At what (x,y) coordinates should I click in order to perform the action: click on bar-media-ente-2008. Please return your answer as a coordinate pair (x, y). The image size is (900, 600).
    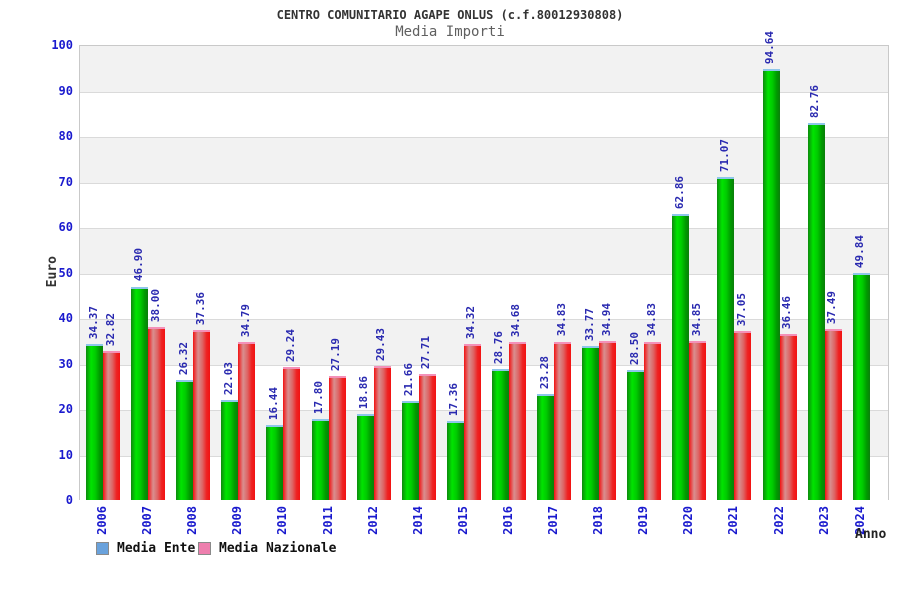
    Looking at the image, I should click on (185, 440).